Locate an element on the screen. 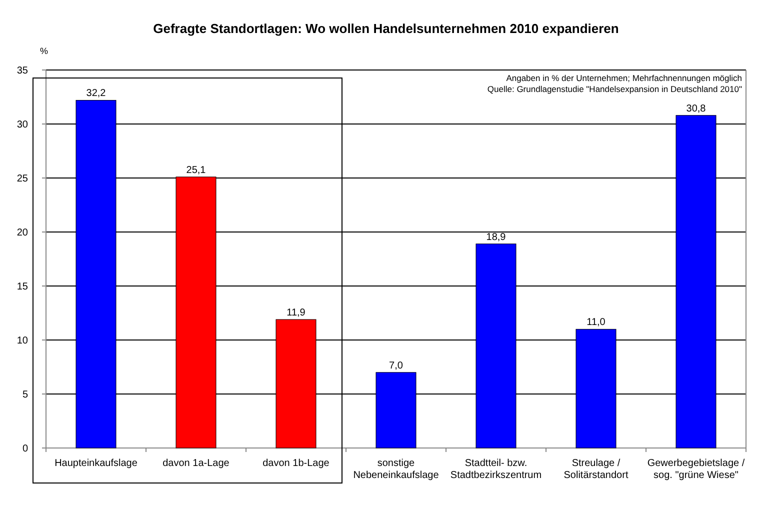 The width and height of the screenshot is (762, 508). y-axis-title: % is located at coordinates (44, 51).